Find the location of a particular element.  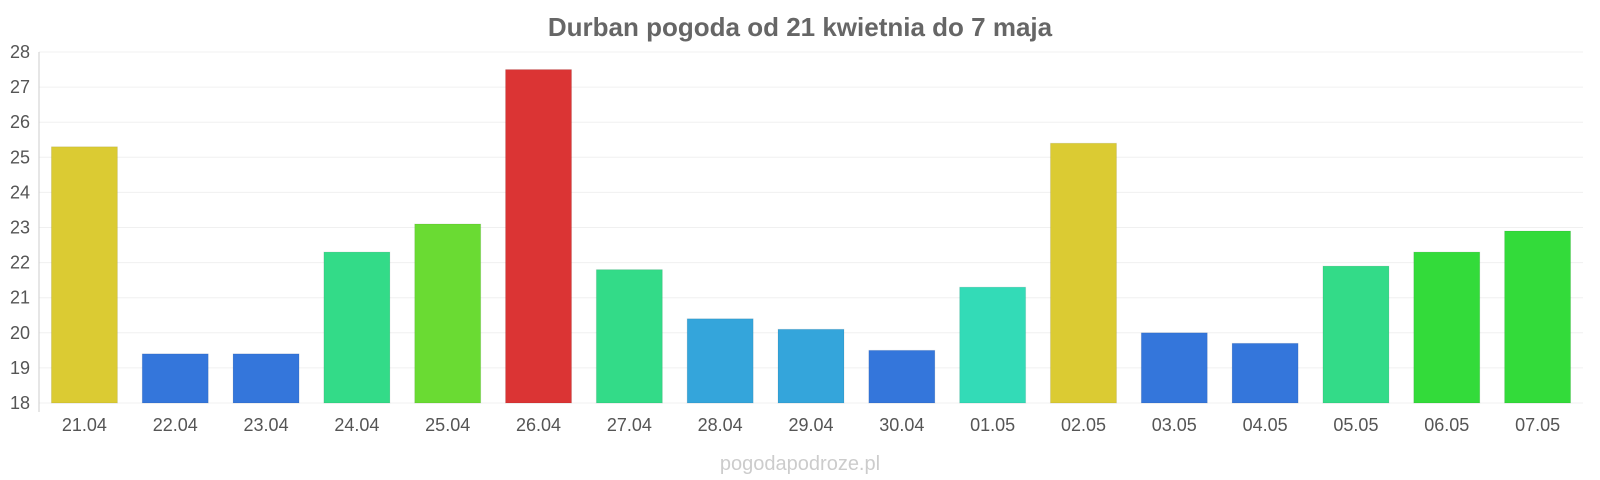

x-tick-label: 05.05 is located at coordinates (1355, 425).